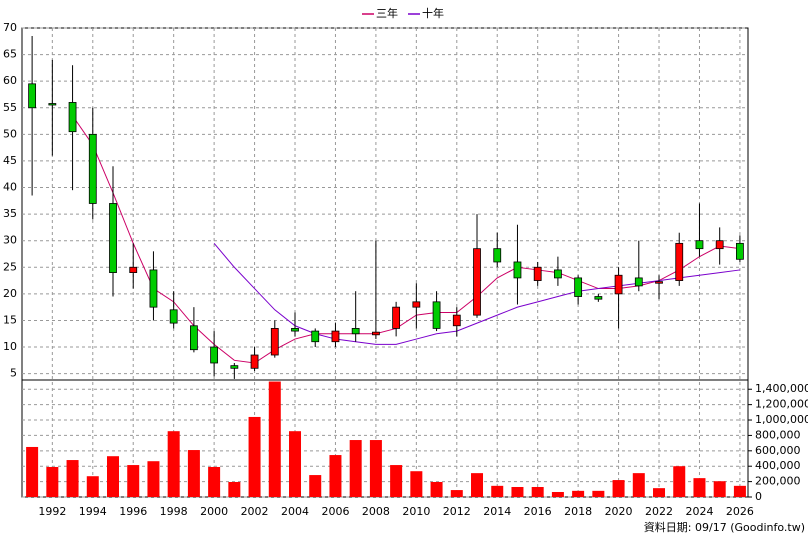 The height and width of the screenshot is (544, 808). What do you see at coordinates (578, 511) in the screenshot?
I see `x-tick-label: 2018` at bounding box center [578, 511].